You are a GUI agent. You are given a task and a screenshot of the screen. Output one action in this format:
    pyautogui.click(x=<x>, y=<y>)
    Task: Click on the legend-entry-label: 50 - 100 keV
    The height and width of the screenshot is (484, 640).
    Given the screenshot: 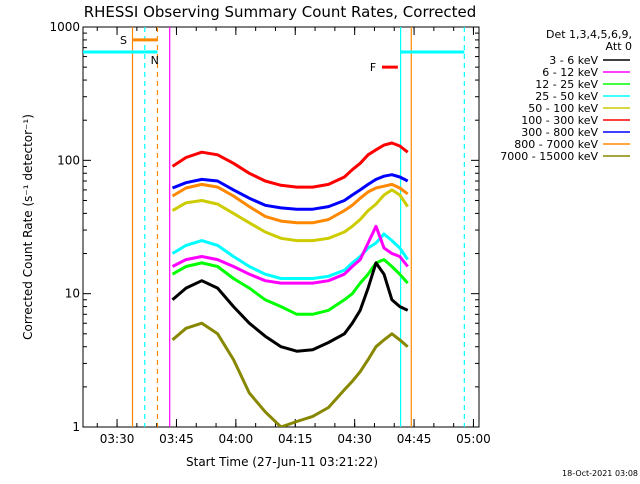 What is the action you would take?
    pyautogui.click(x=563, y=108)
    